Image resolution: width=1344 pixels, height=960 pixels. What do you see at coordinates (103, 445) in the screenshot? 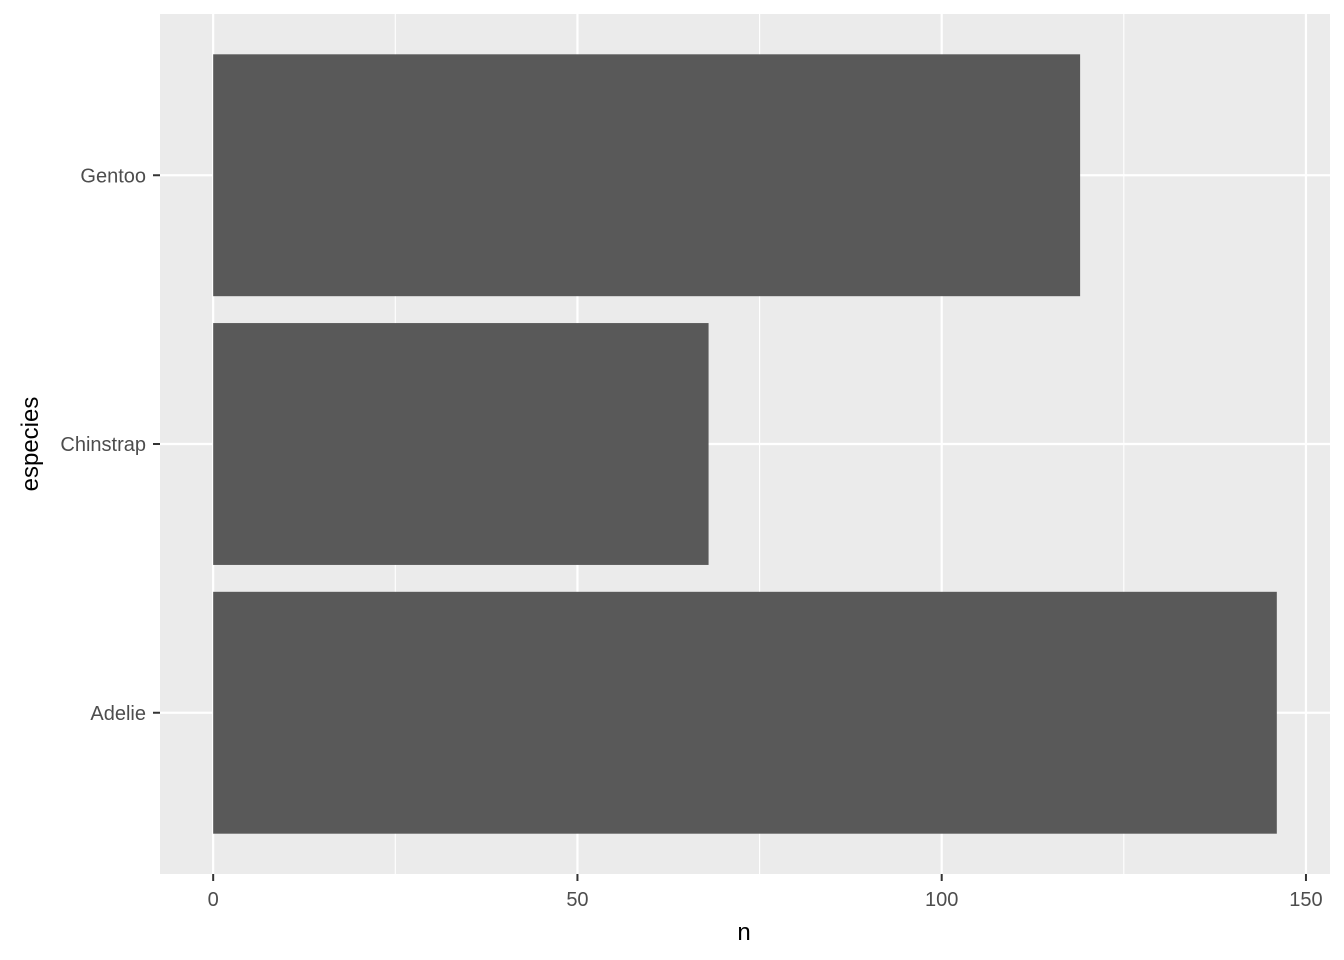
I see `y-tick-label: Chinstrap` at bounding box center [103, 445].